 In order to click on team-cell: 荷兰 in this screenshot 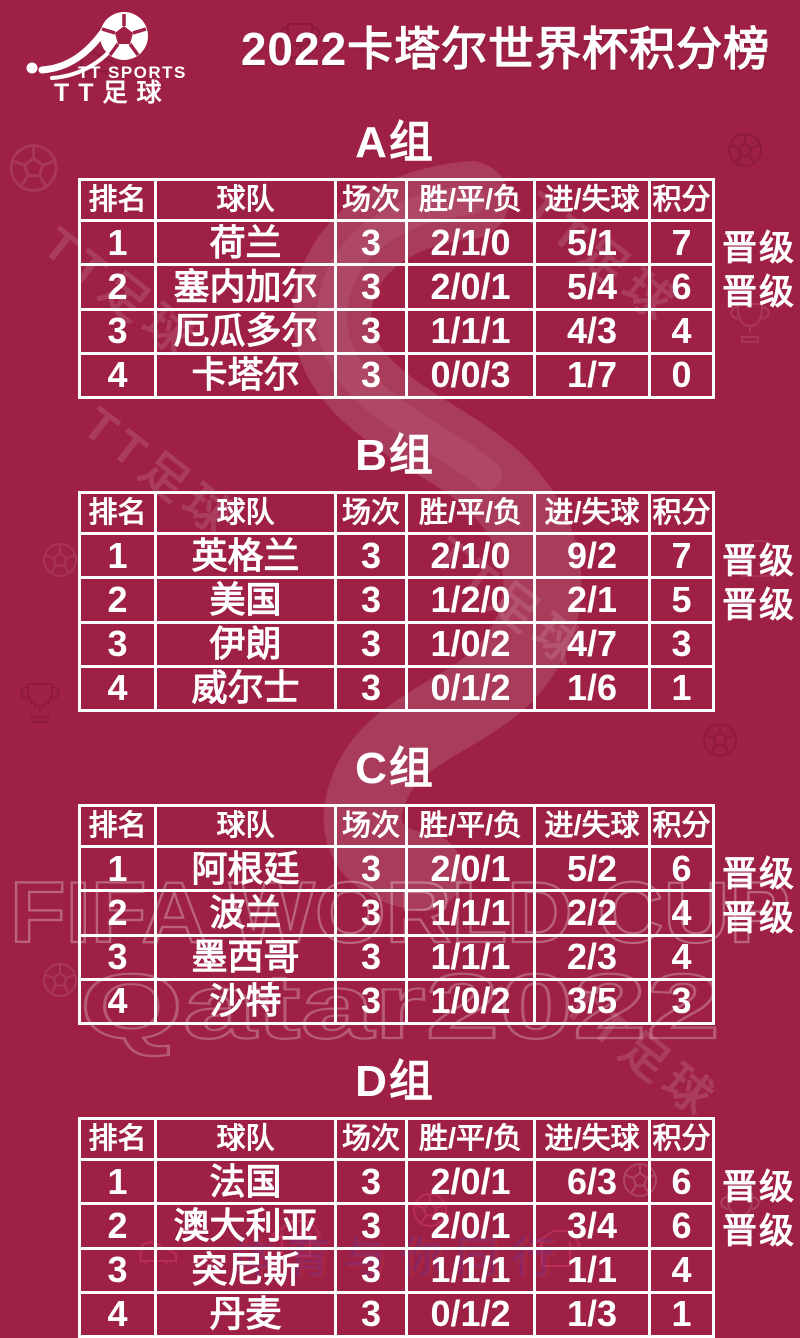, I will do `click(245, 242)`.